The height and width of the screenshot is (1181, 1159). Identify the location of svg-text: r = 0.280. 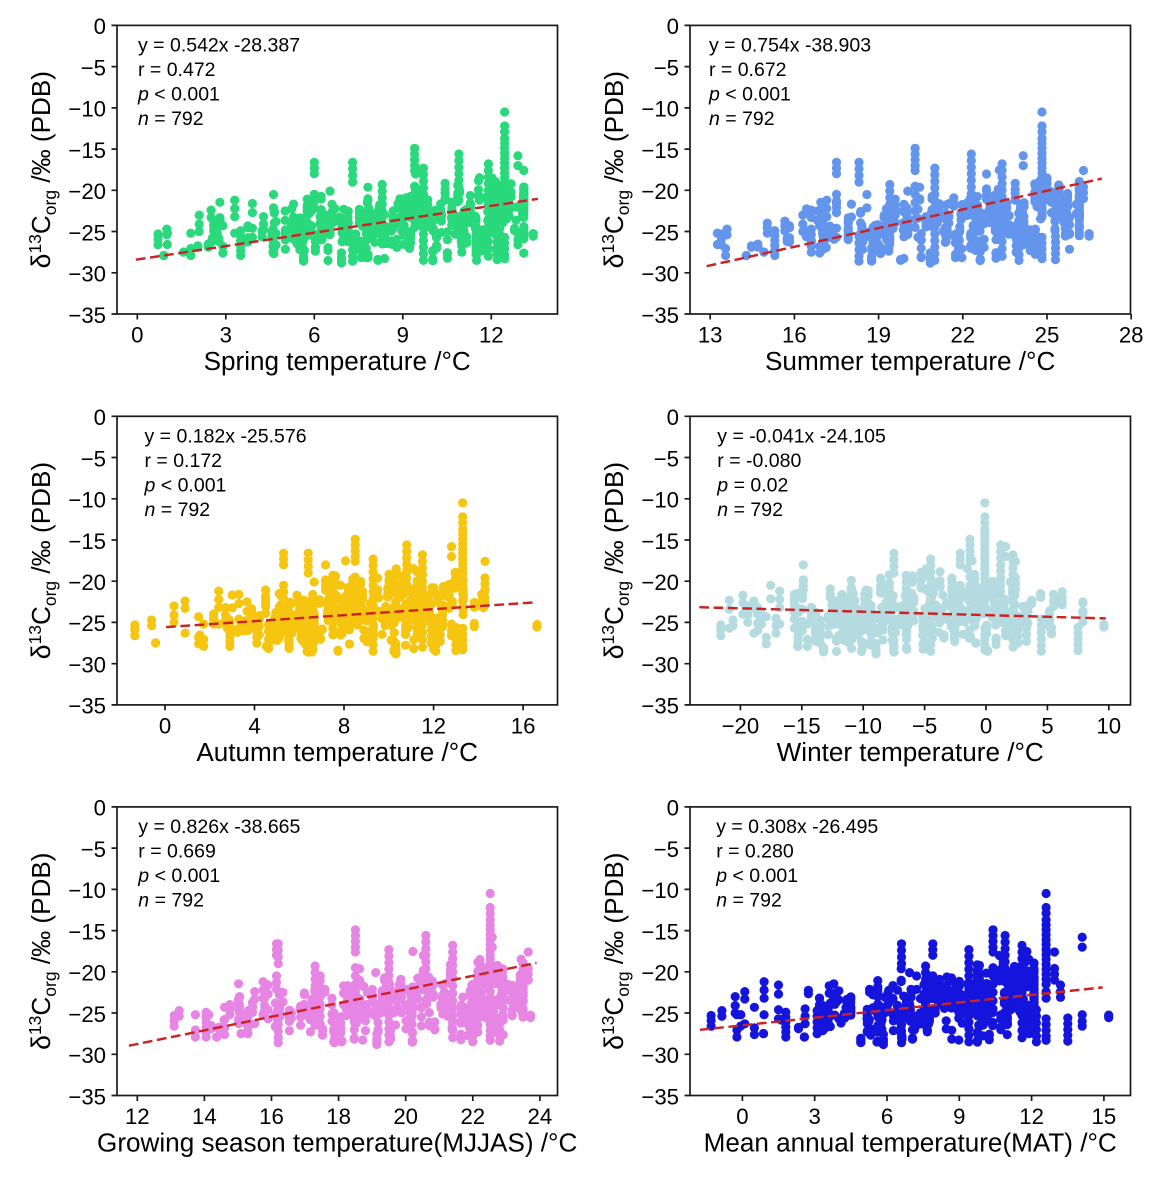
(755, 852).